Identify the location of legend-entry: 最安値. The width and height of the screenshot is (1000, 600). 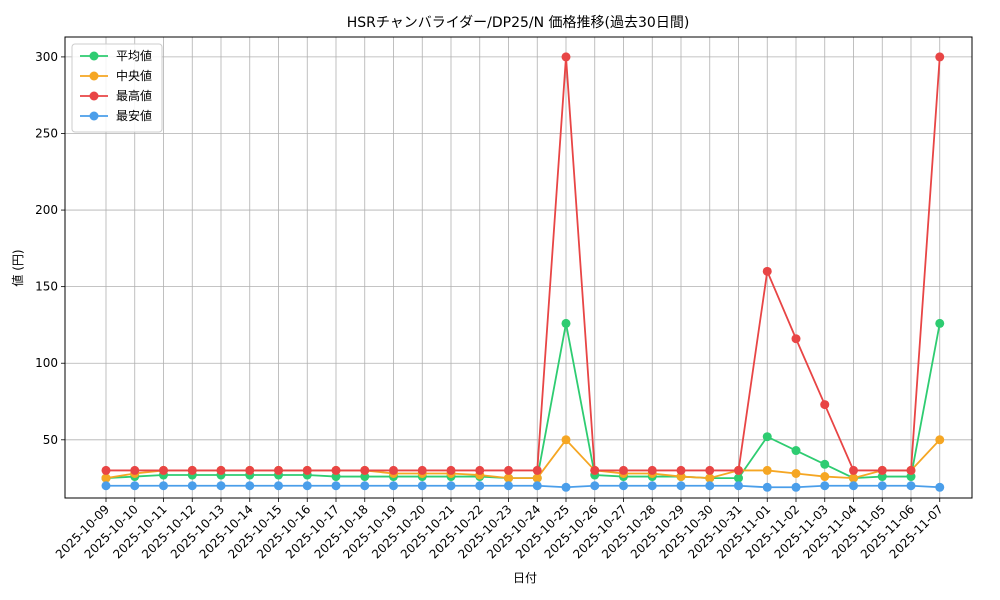
(134, 115).